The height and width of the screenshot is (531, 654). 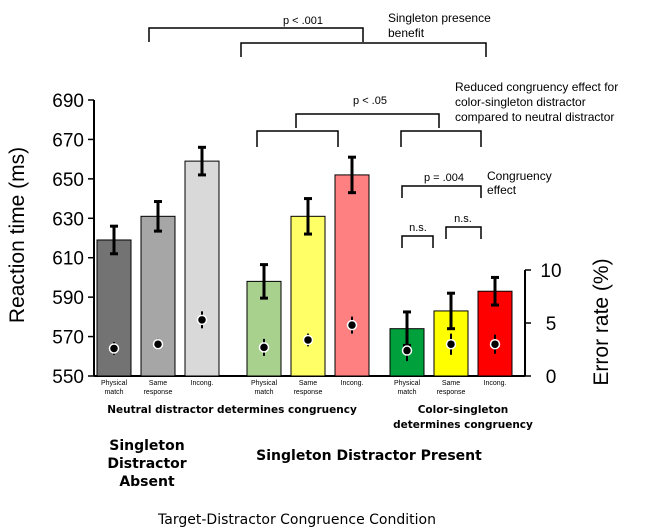 What do you see at coordinates (68, 259) in the screenshot?
I see `y-tick-label: 610` at bounding box center [68, 259].